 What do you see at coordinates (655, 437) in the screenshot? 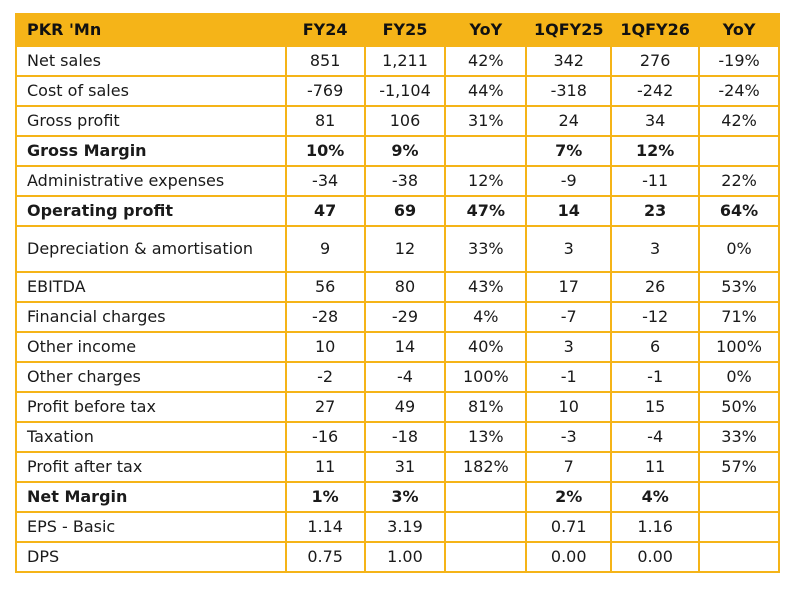
I see `1qfy26-value: -4` at bounding box center [655, 437].